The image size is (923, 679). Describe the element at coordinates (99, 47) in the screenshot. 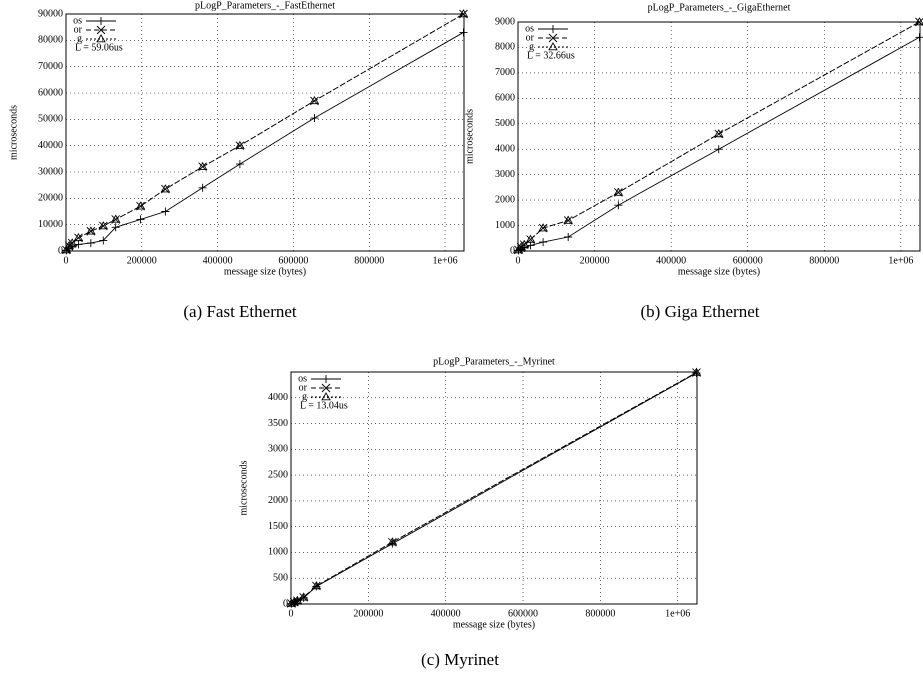

I see `annotation: L = 59.06us` at that location.